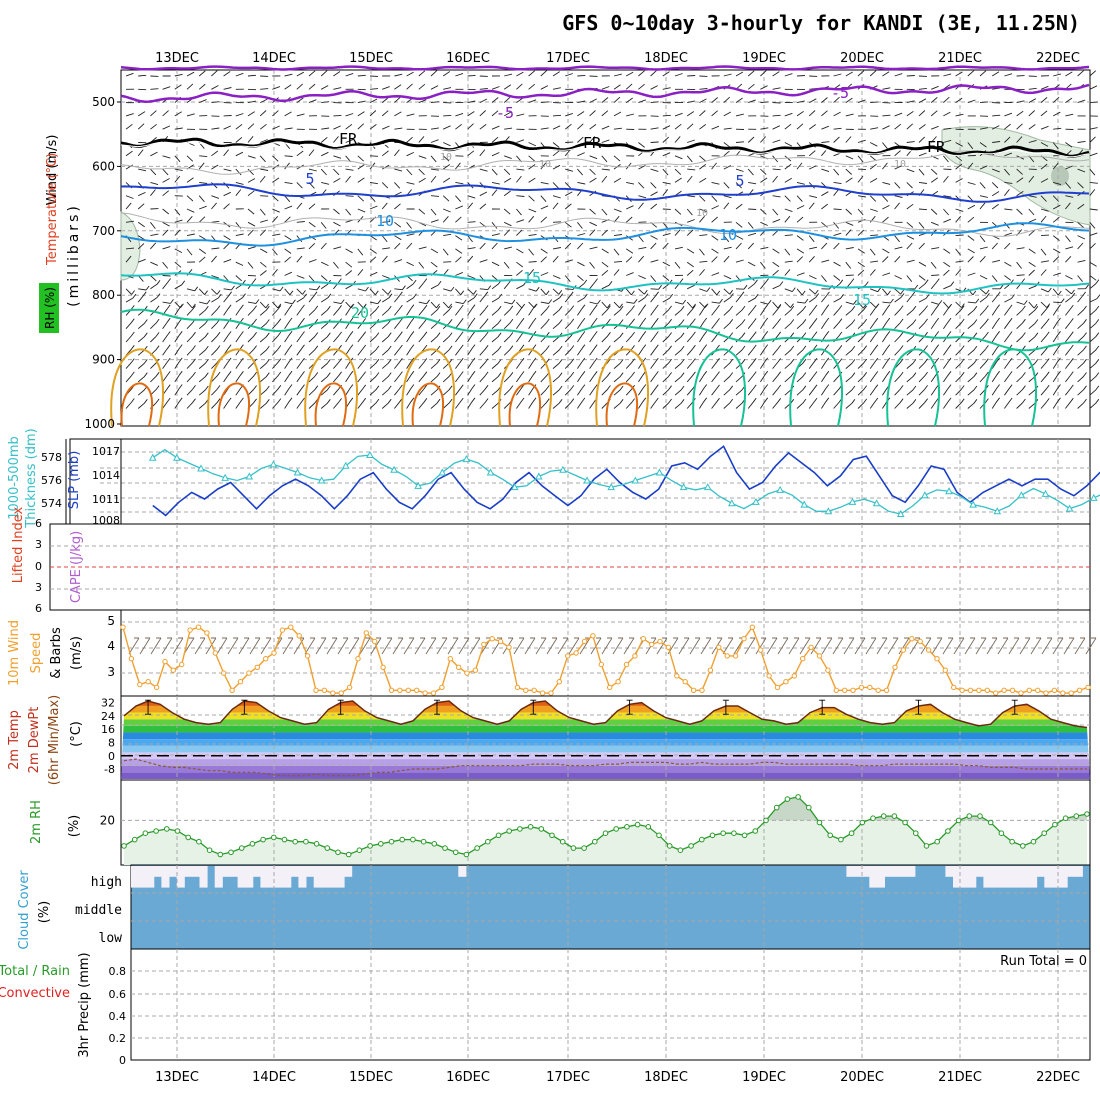 The width and height of the screenshot is (1100, 1100). Describe the element at coordinates (76, 653) in the screenshot. I see `wind10-units: (m/s)` at that location.